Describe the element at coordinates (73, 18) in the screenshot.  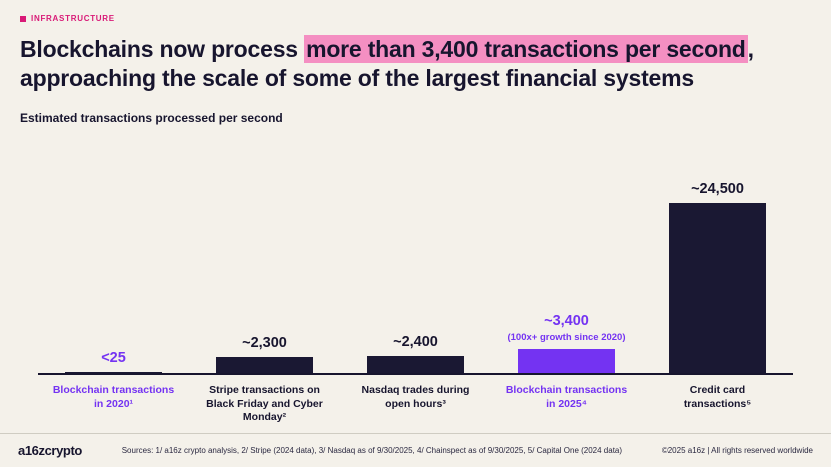
I see `section-tag-label: INFRASTRUCTURE` at that location.